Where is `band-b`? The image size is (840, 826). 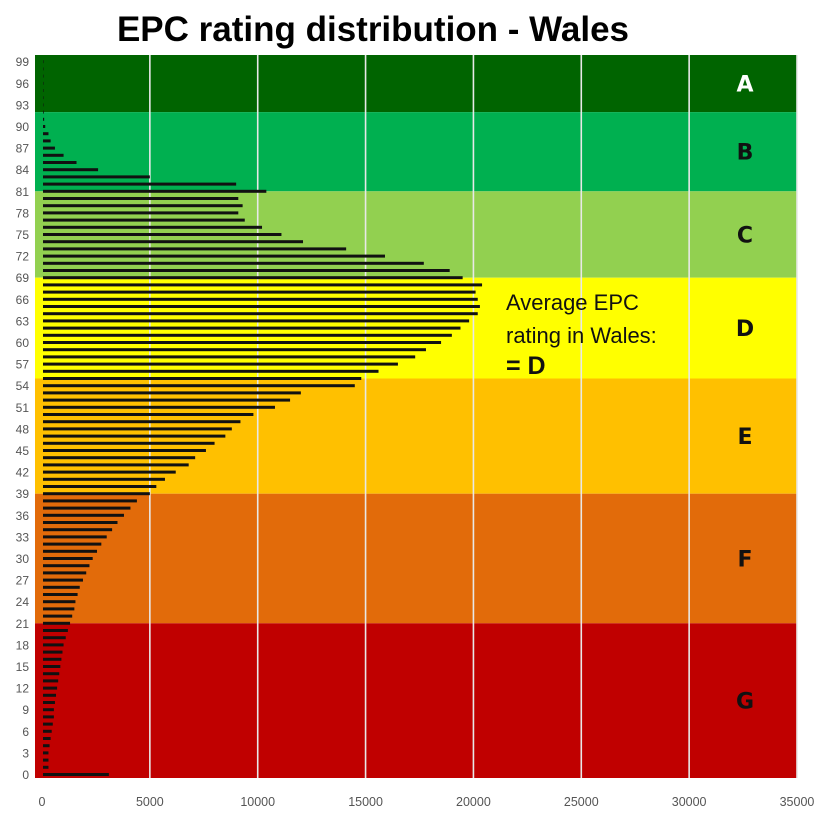
band-b is located at coordinates (416, 152).